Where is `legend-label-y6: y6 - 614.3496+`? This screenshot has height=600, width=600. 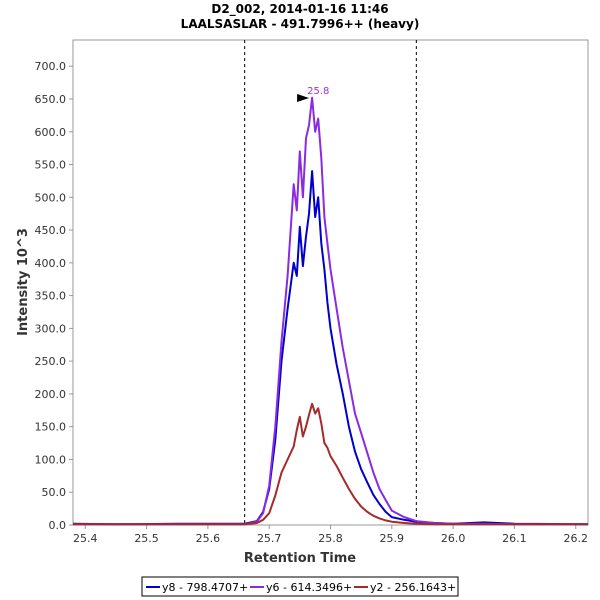
legend-label-y6: y6 - 614.3496+ is located at coordinates (309, 587).